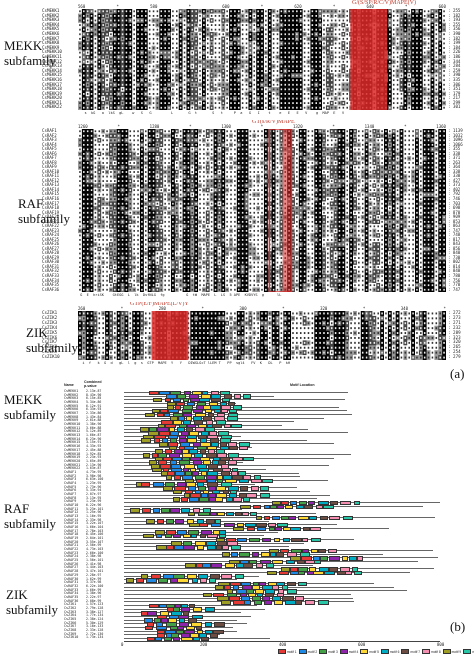 The image size is (474, 659). What do you see at coordinates (384, 3) in the screenshot?
I see `motif-label: G/(S/SP/R/C/V)MAPE(V)` at bounding box center [384, 3].